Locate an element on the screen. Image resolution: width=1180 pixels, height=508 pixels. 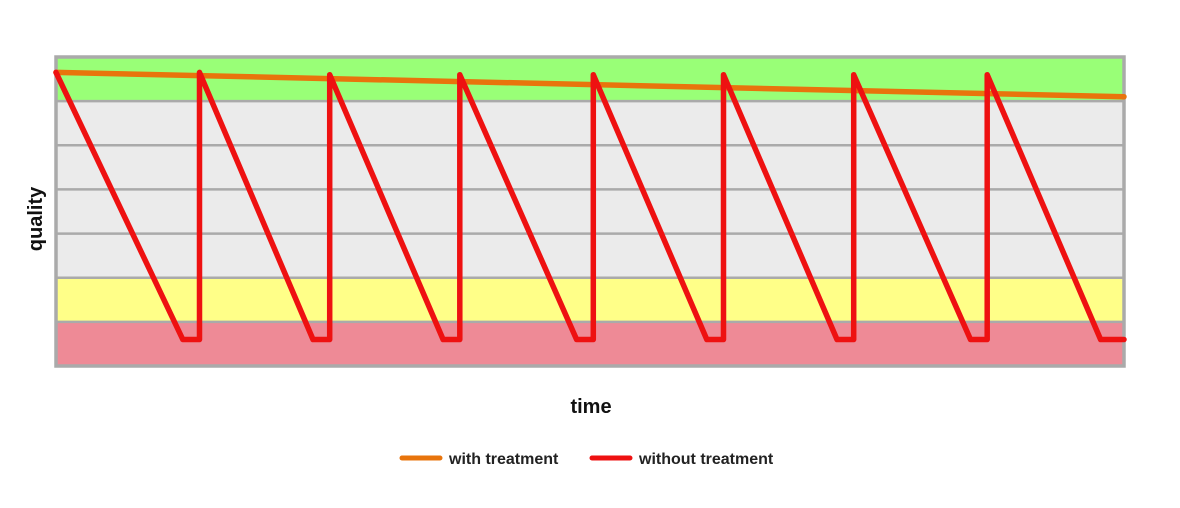
x-axis-label: time is located at coordinates (590, 407).